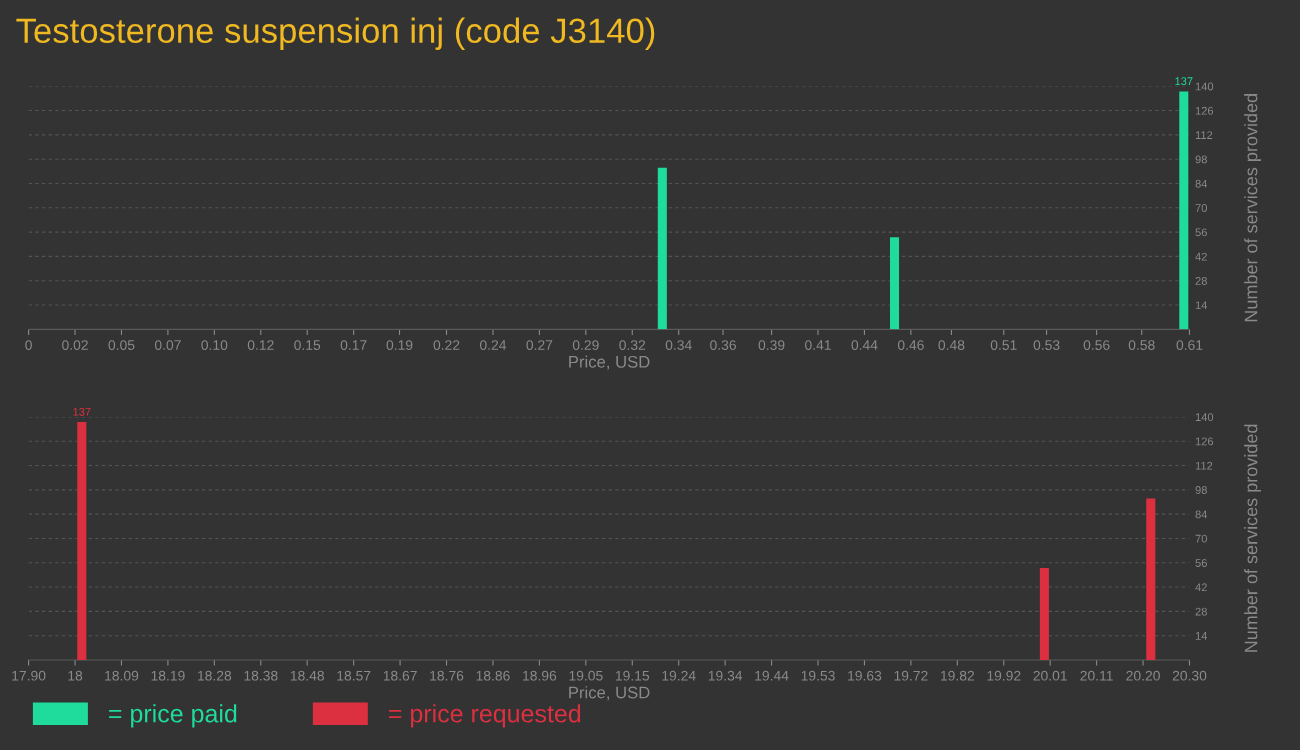 This screenshot has height=750, width=1300. What do you see at coordinates (485, 716) in the screenshot?
I see `legend-label: = price requested` at bounding box center [485, 716].